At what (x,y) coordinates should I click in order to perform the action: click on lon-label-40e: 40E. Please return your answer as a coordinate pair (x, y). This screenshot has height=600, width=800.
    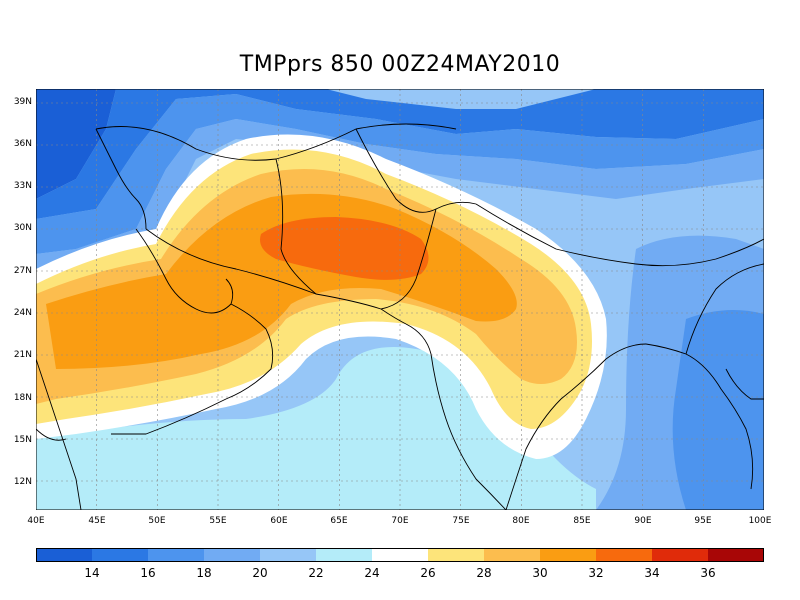
    Looking at the image, I should click on (36, 521).